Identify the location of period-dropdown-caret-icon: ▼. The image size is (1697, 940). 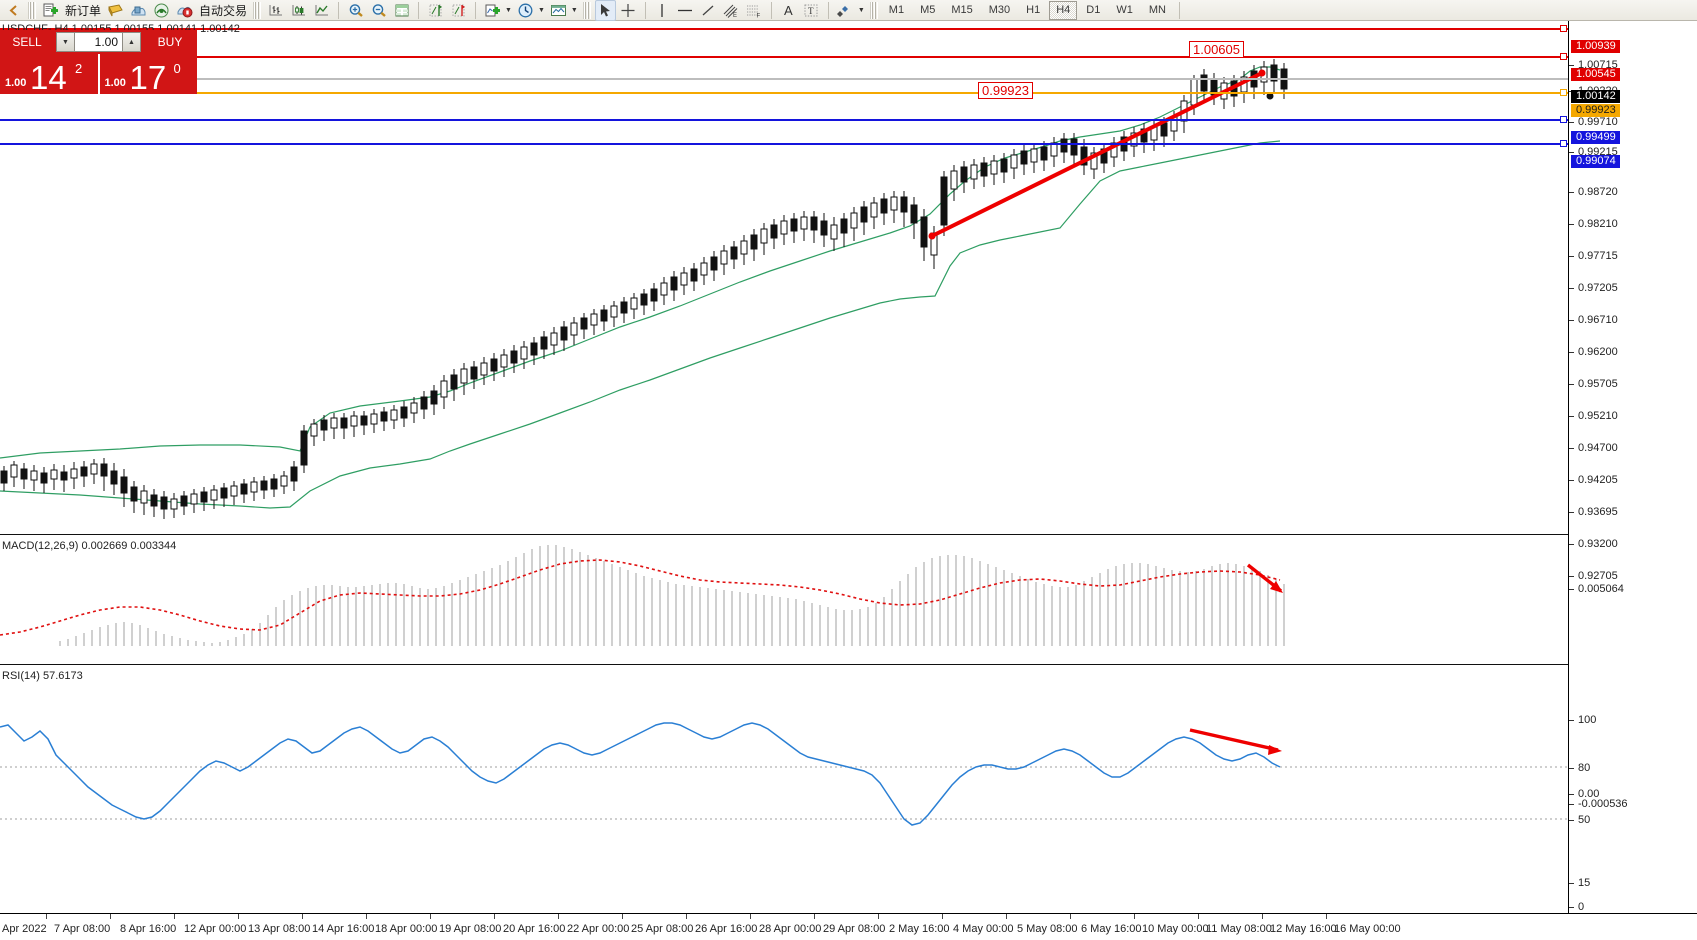
(541, 10).